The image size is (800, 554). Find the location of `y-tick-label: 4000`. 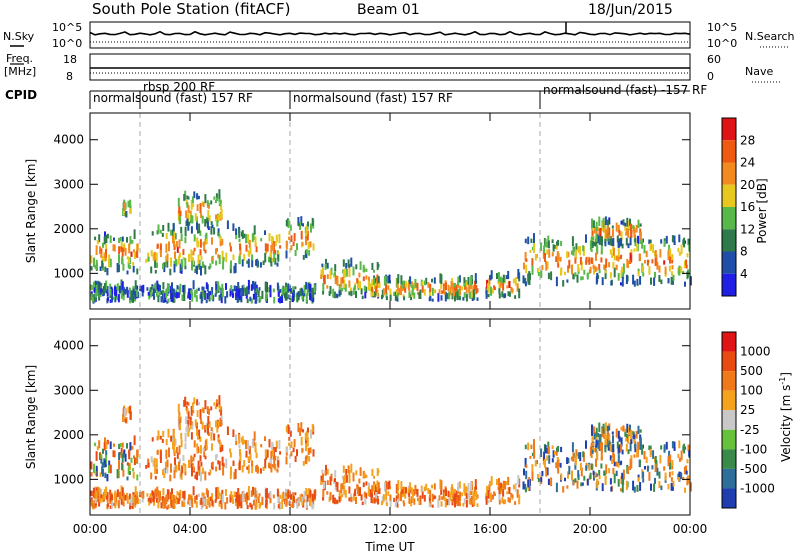

y-tick-label: 4000 is located at coordinates (68, 346).